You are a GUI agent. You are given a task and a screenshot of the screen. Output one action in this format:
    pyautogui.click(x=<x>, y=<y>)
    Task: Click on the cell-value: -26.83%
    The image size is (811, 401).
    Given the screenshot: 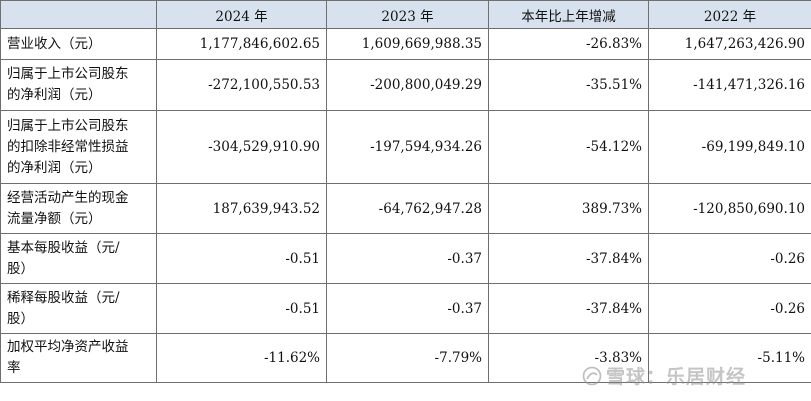 What is the action you would take?
    pyautogui.click(x=568, y=44)
    